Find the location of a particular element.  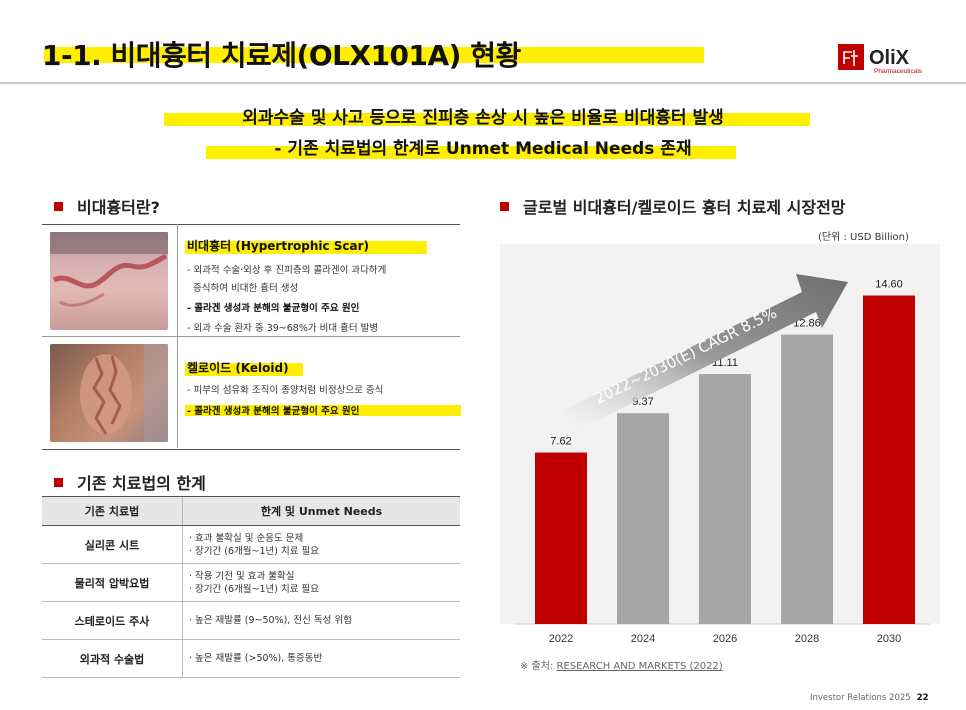

treatment-name: 물리적 압박요법 is located at coordinates (112, 582).